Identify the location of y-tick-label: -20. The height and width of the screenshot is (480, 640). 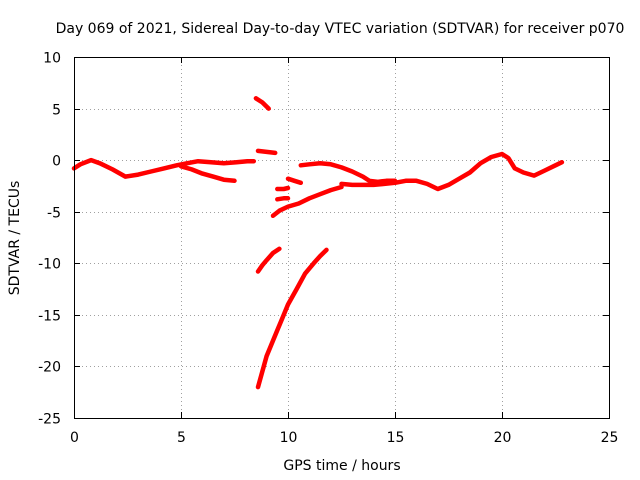
(49, 368).